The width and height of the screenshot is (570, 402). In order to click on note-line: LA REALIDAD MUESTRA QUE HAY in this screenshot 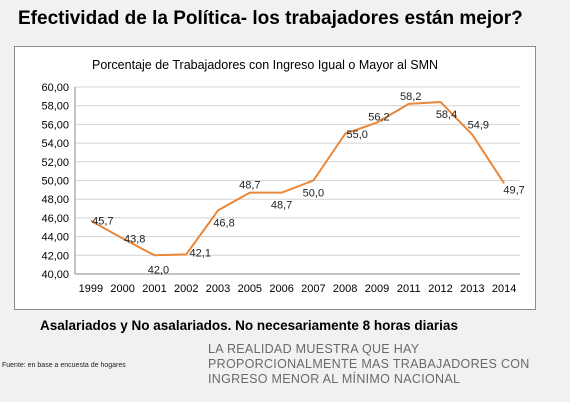, I will do `click(314, 349)`.